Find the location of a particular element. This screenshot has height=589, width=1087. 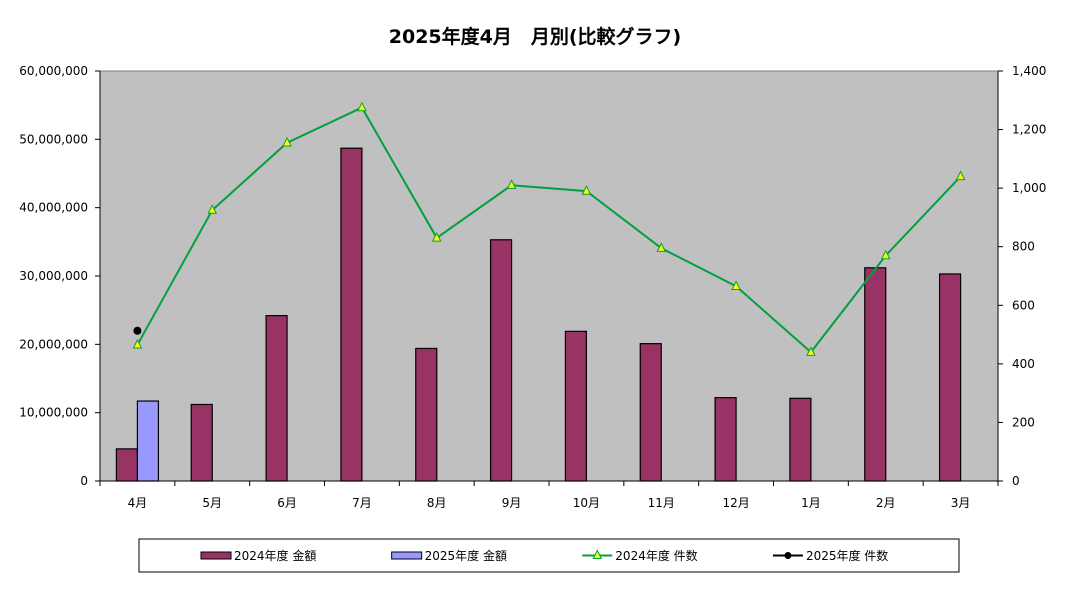

left-axis-tick-label: 10,000,000 is located at coordinates (53, 413).